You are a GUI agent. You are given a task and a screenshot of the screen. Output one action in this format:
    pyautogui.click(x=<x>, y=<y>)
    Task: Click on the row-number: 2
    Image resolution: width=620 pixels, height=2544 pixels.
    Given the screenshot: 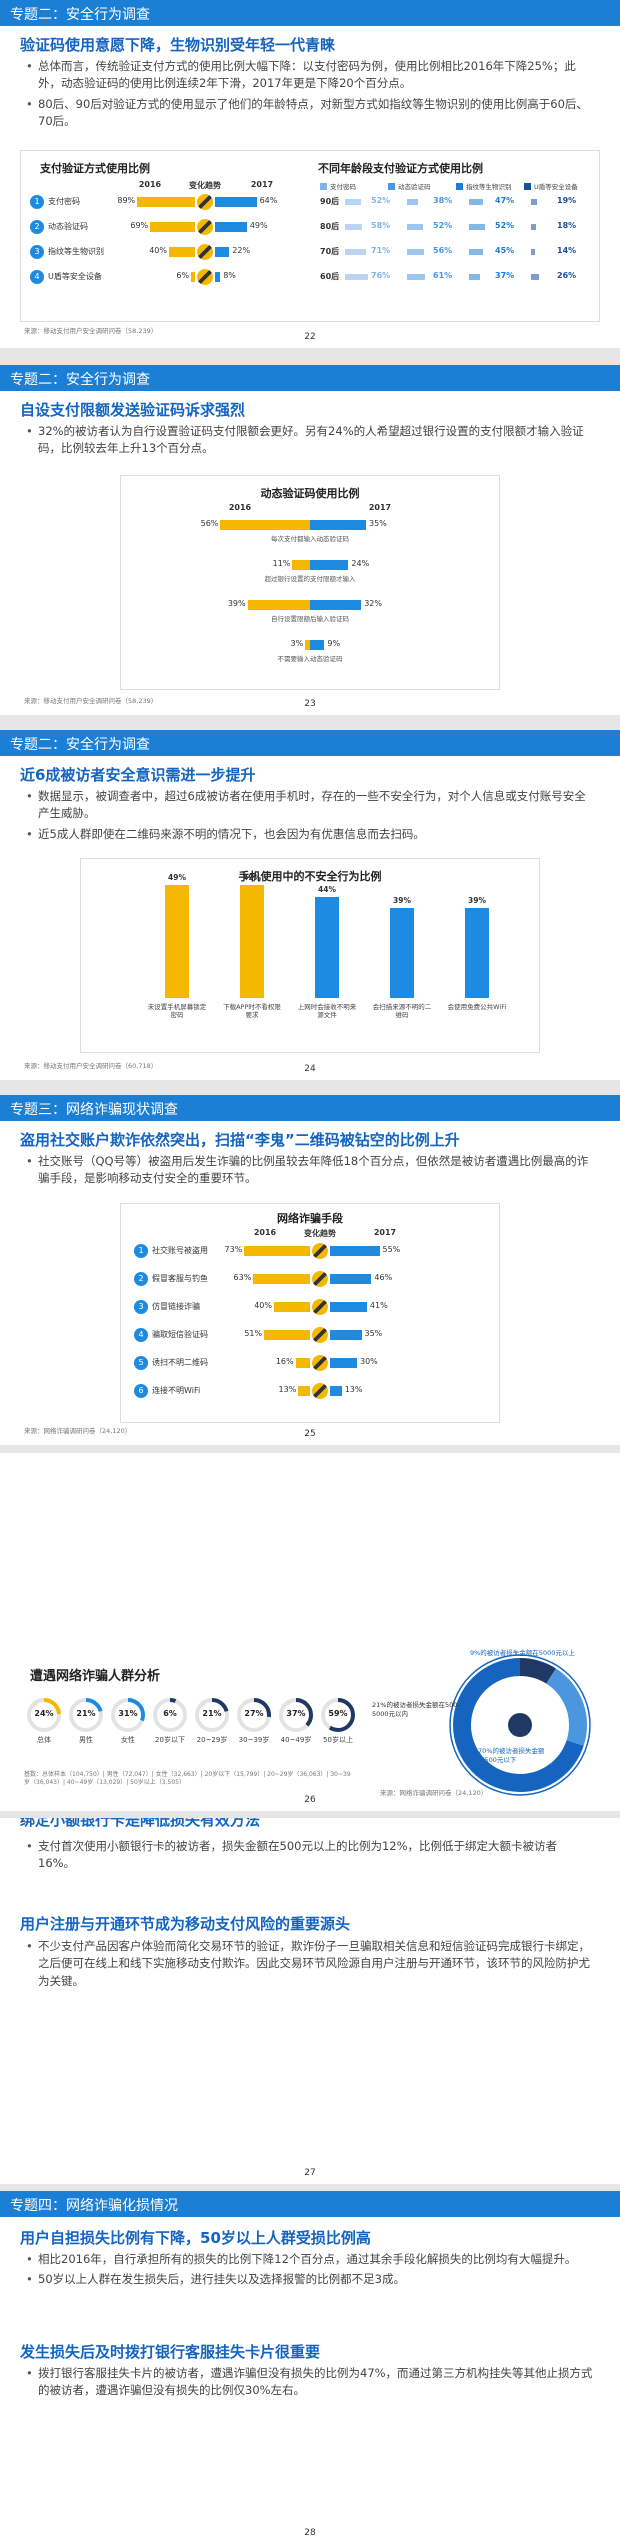 What is the action you would take?
    pyautogui.click(x=141, y=1279)
    